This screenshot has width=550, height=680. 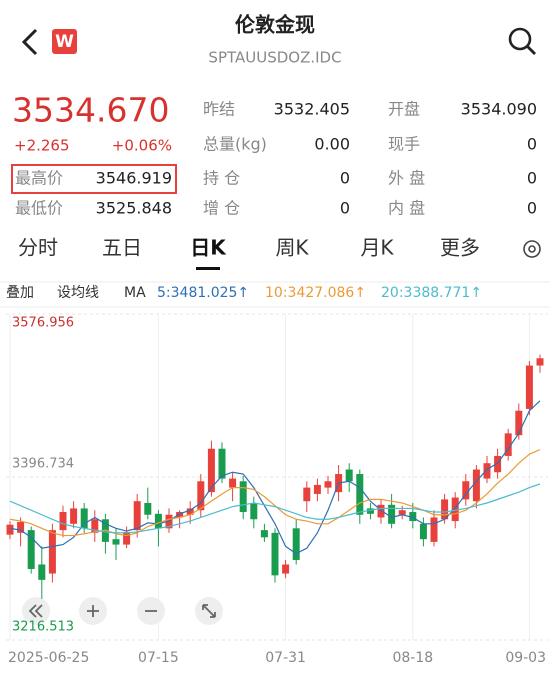 What do you see at coordinates (404, 109) in the screenshot?
I see `stat-label: 开盘` at bounding box center [404, 109].